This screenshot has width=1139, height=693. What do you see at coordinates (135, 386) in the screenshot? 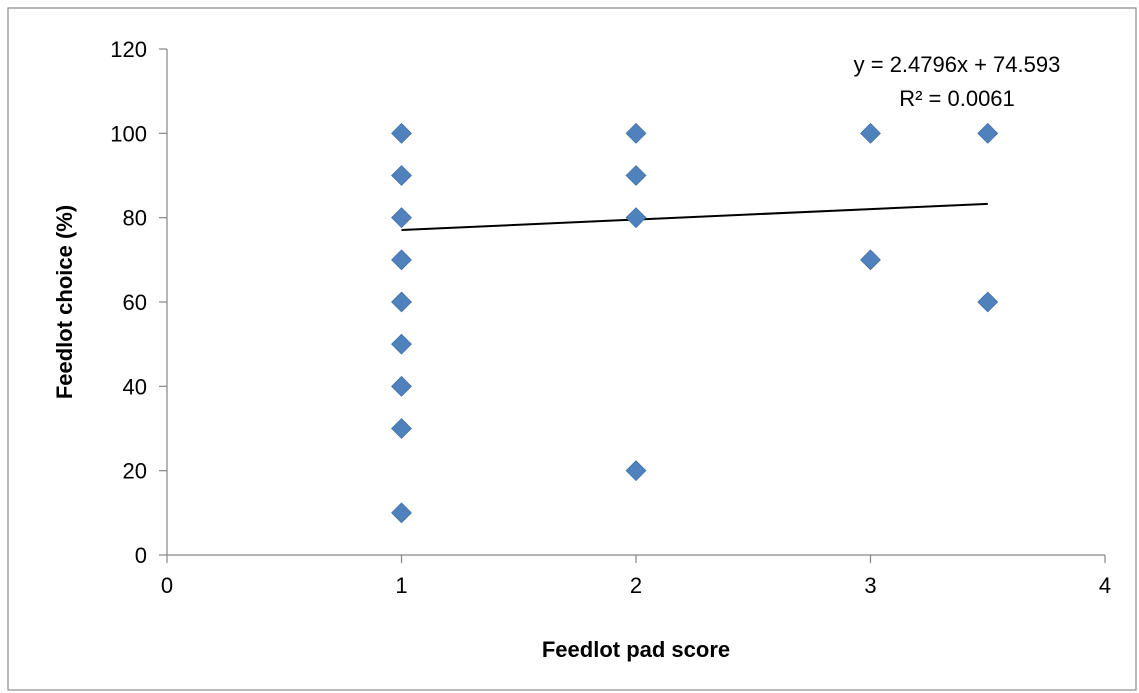
I see `y-tick-label: 40` at bounding box center [135, 386].